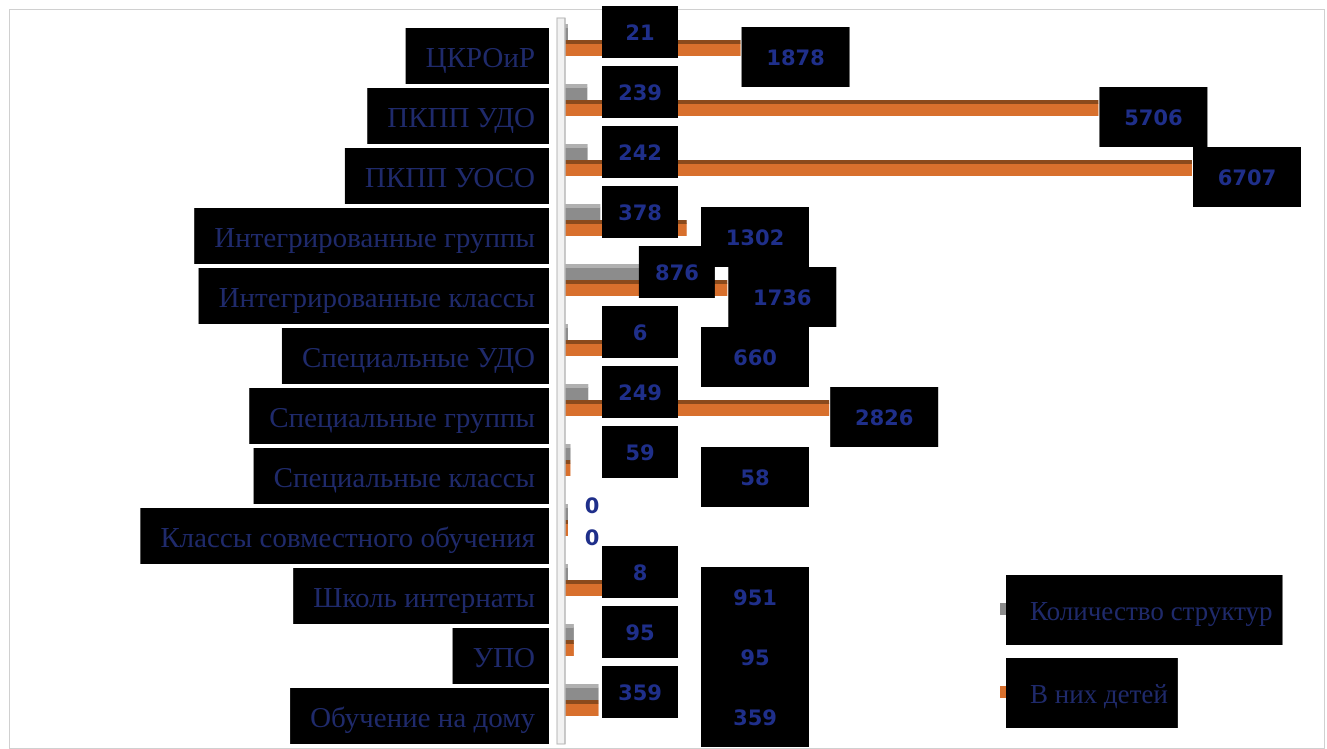 The image size is (1327, 749). I want to click on cat-int-groups-label: Интегрированные группы, so click(374, 238).